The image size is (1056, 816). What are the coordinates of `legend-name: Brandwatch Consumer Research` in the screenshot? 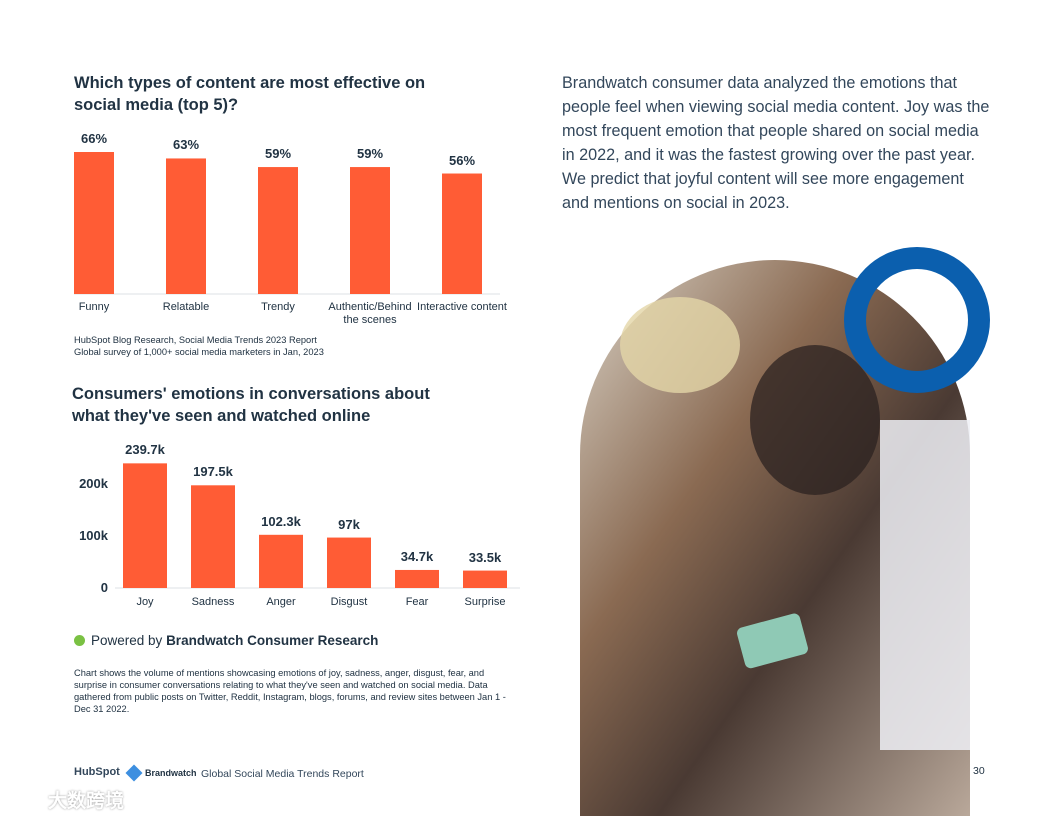 It's located at (272, 640).